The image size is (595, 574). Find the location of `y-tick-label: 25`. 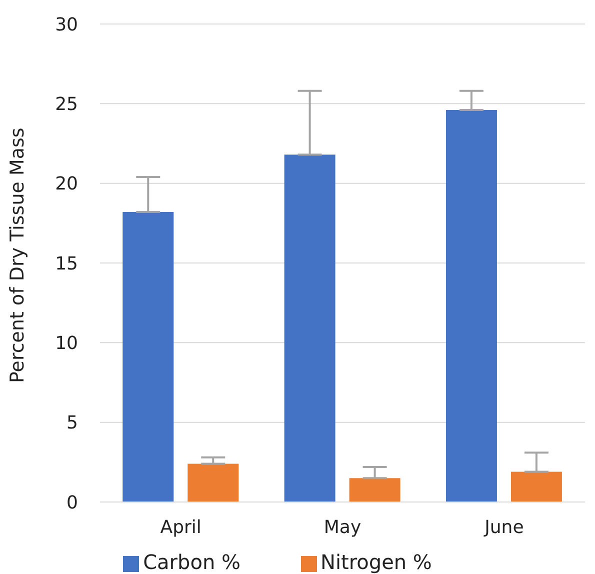

y-tick-label: 25 is located at coordinates (66, 105).